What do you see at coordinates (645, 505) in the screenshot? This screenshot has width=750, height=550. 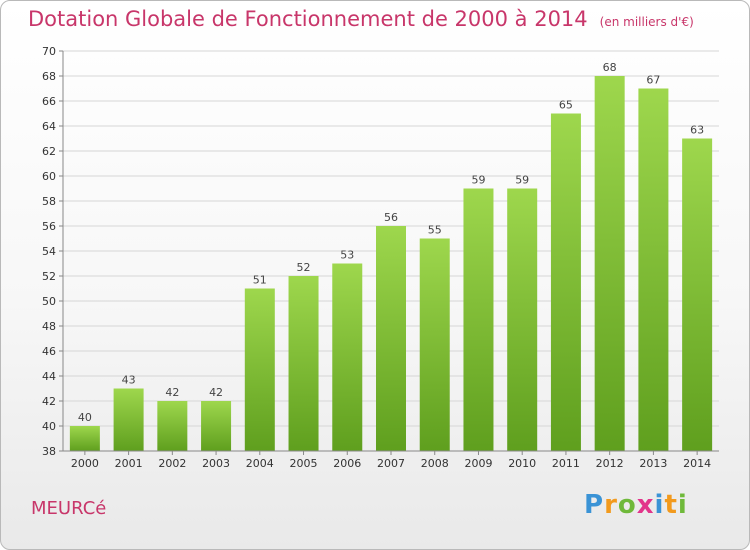 I see `logo-letter: x` at bounding box center [645, 505].